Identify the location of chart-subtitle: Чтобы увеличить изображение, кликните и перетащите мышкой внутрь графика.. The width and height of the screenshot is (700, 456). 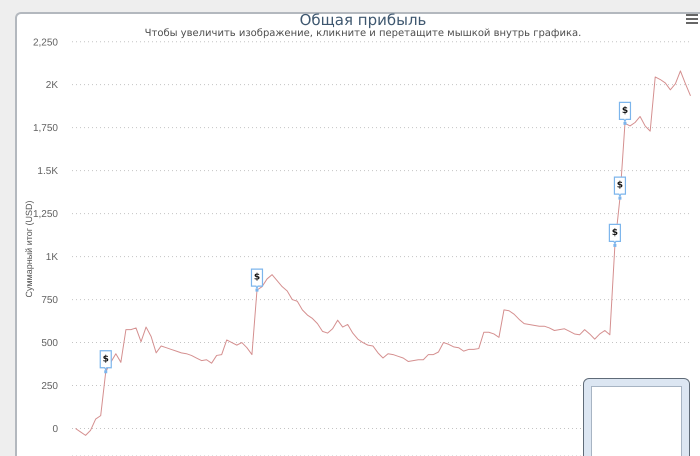
(363, 34).